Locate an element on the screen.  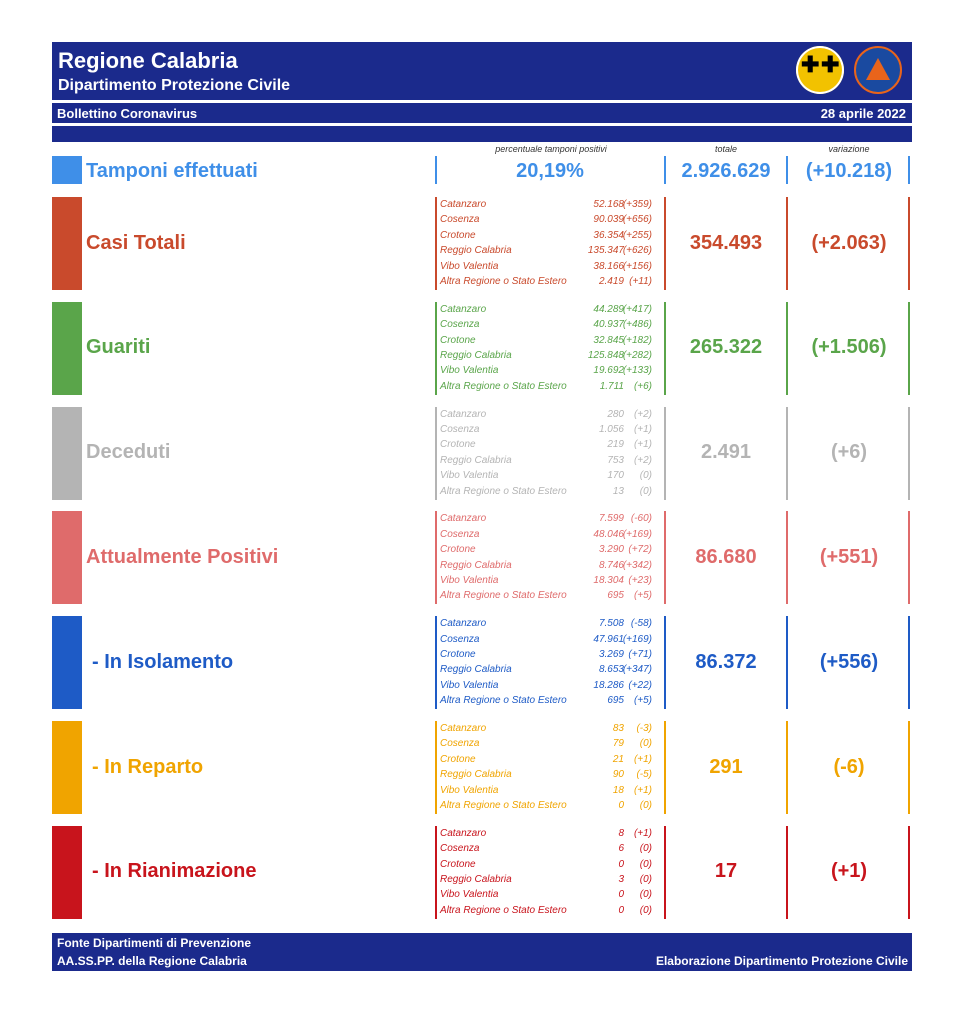
header-divider is located at coordinates (482, 134).